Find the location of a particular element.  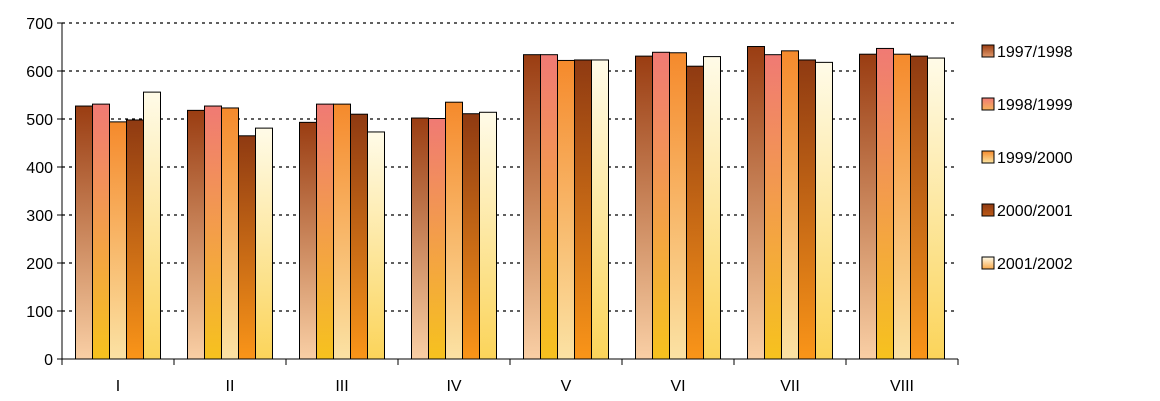

bar-VI-2001/2002 is located at coordinates (712, 208).